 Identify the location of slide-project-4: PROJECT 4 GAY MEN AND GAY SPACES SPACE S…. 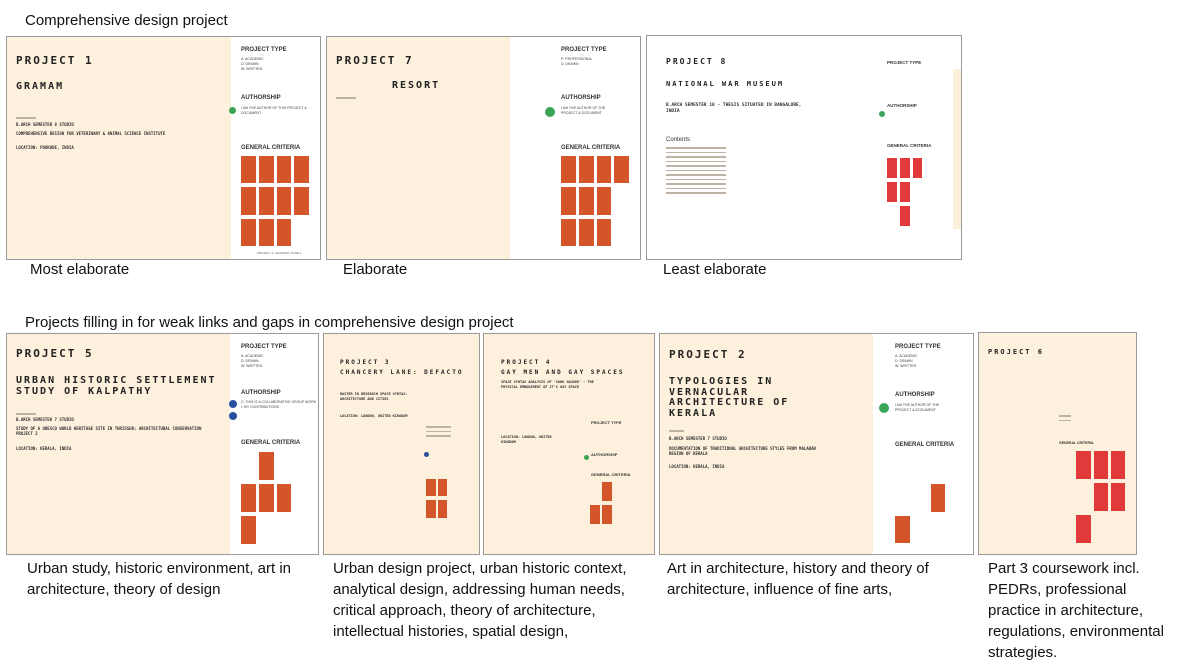
(569, 444).